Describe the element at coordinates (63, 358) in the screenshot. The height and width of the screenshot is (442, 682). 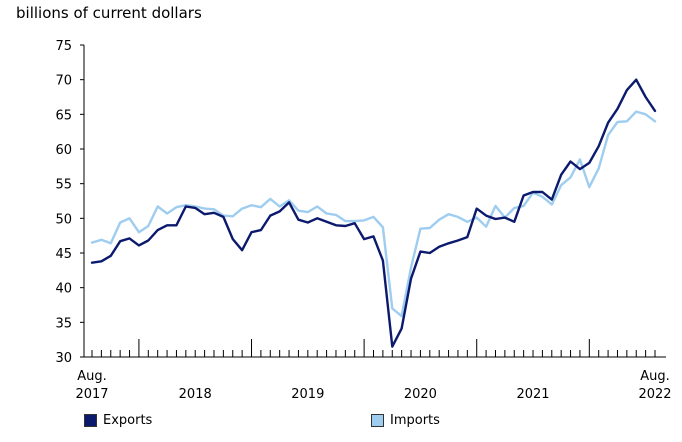
I see `y-tick-label: 30` at that location.